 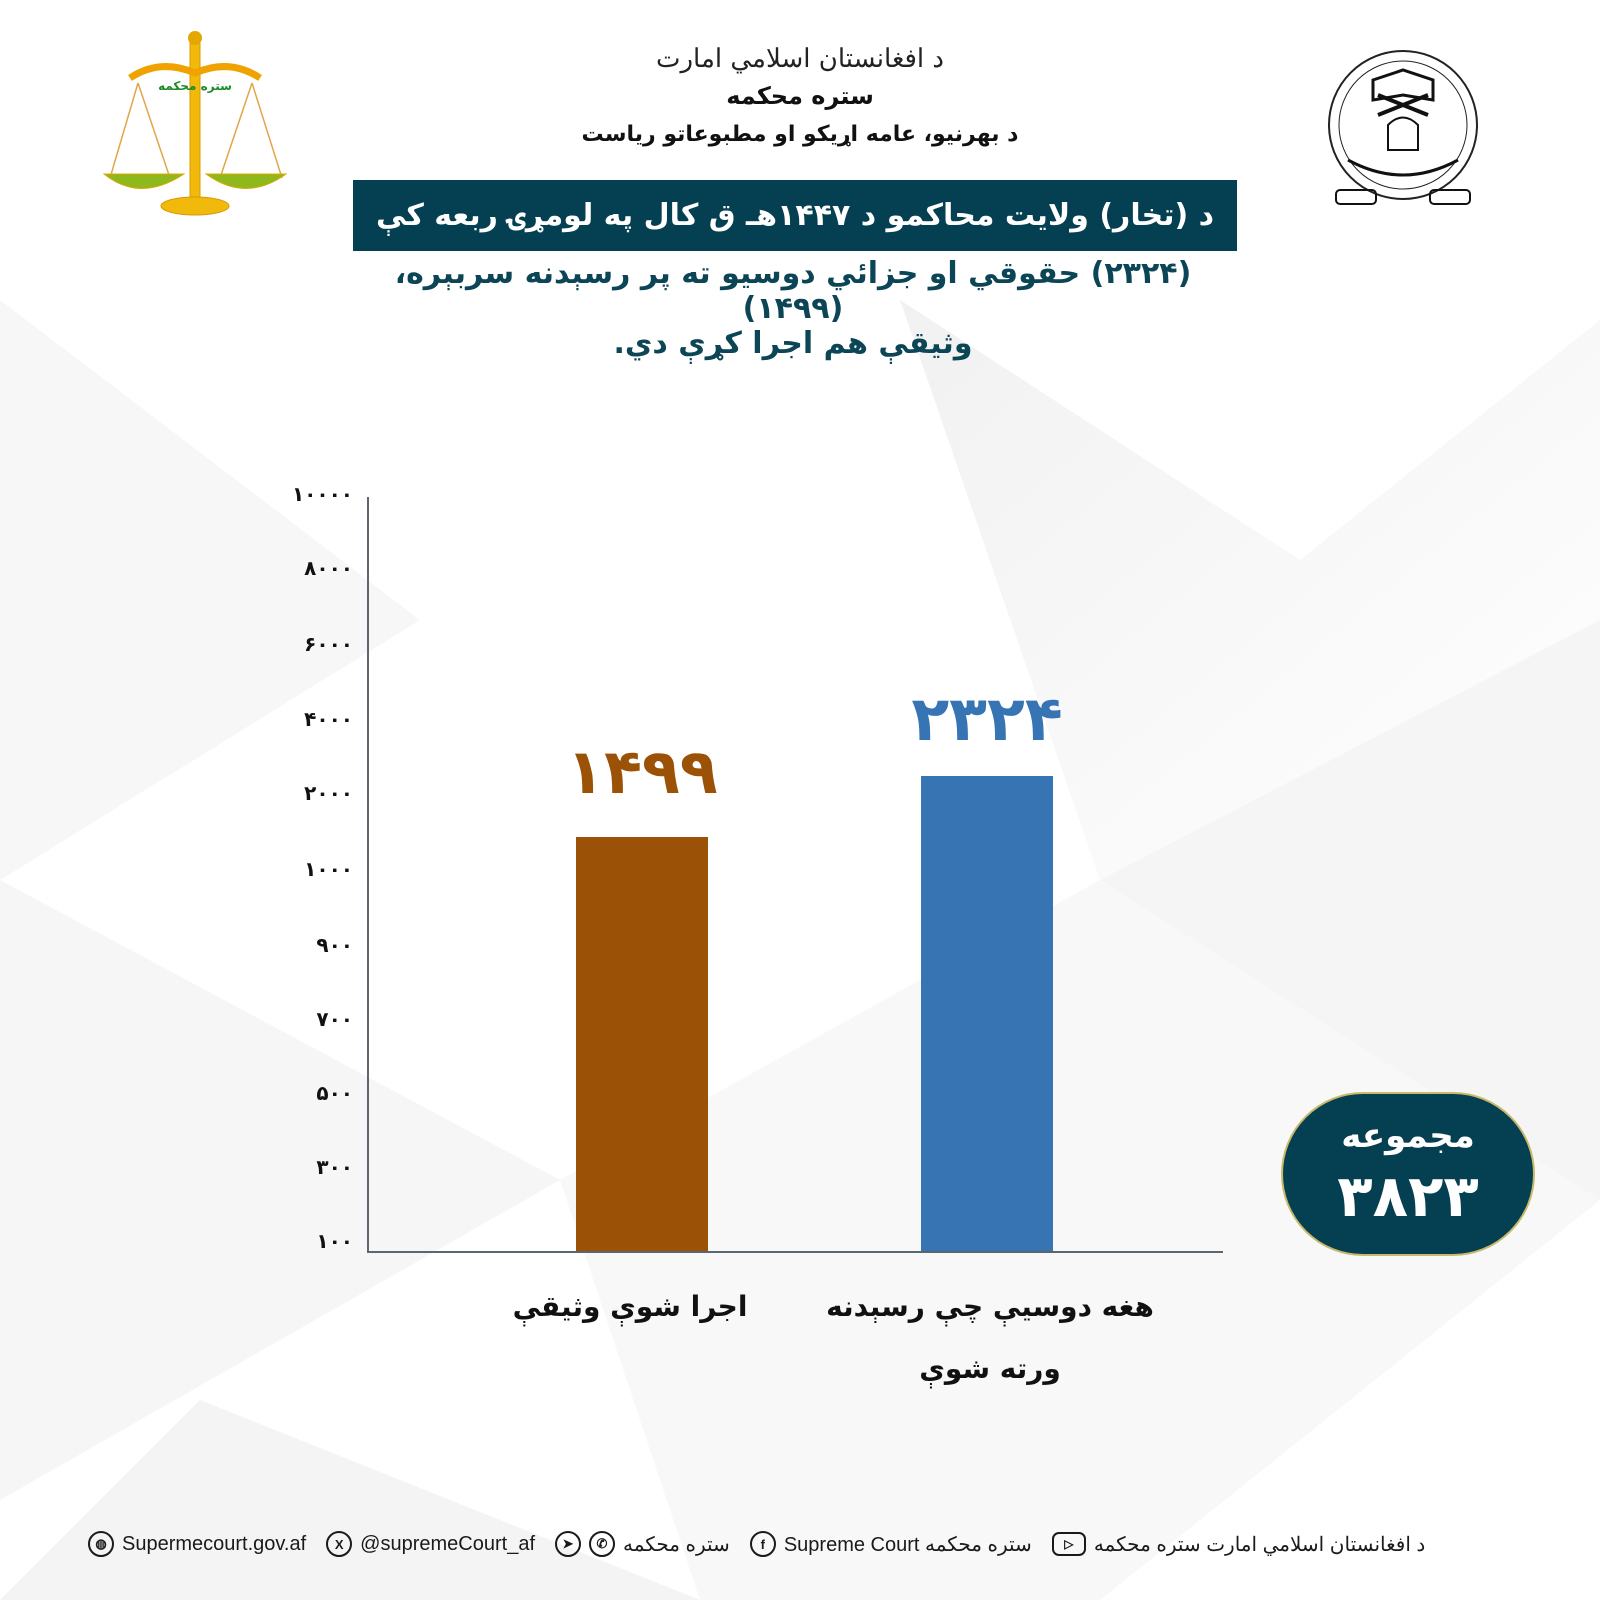 I want to click on scales-of-justice-logo: ستره محکمه, so click(x=195, y=123).